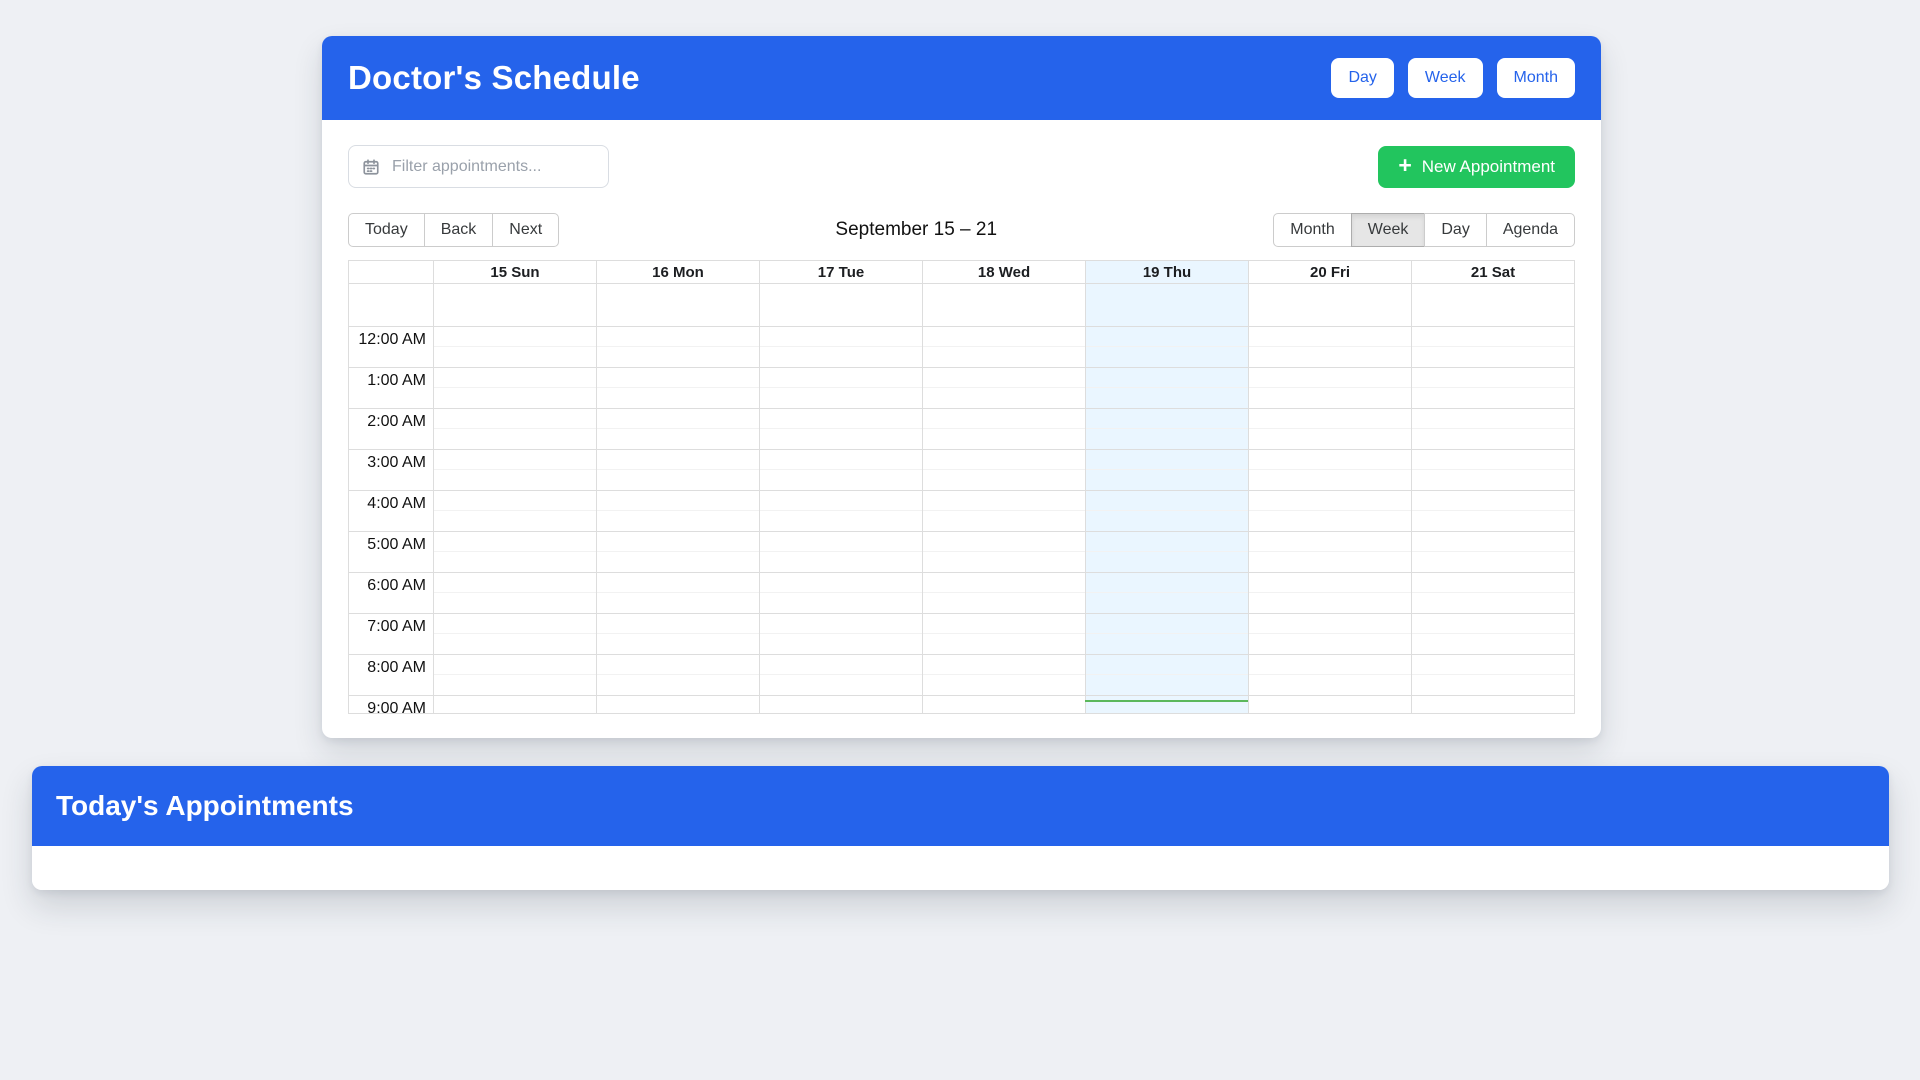  I want to click on time-label: 5:00 AM, so click(391, 552).